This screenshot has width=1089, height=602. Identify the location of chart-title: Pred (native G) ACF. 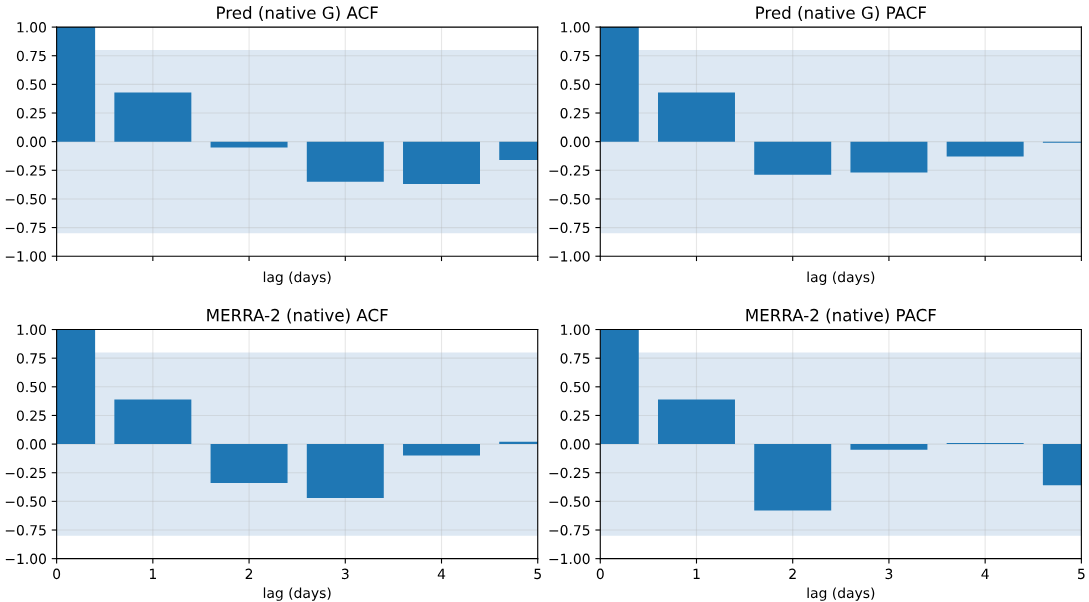
(297, 13).